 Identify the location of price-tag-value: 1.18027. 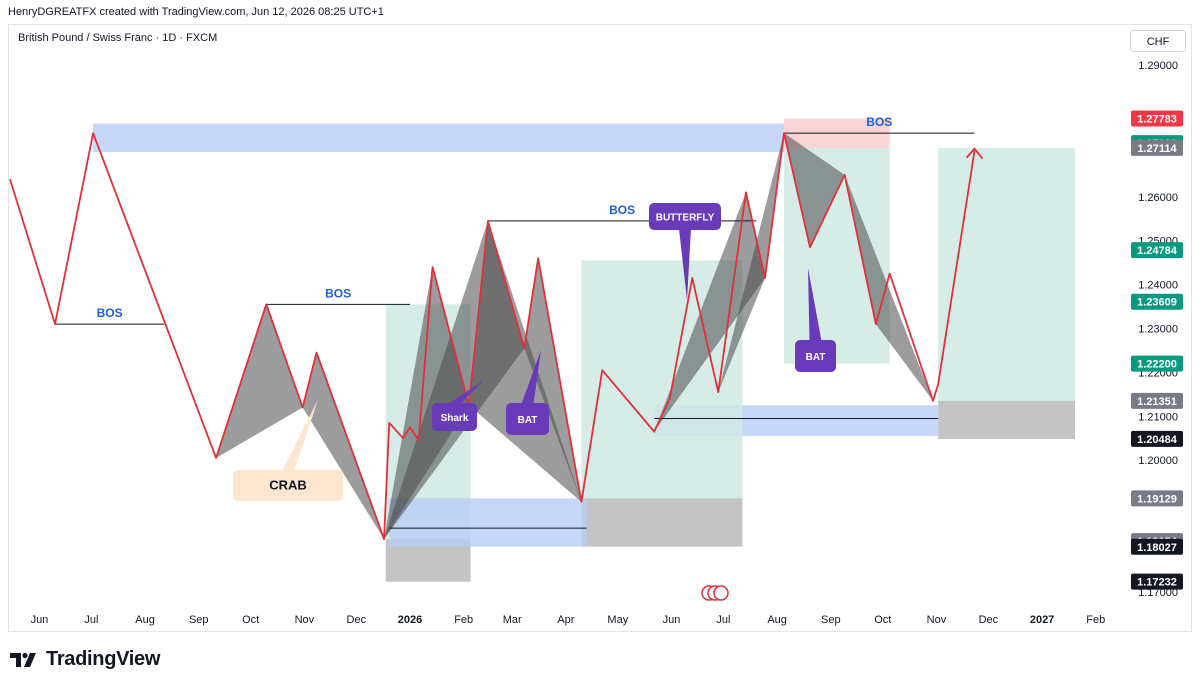
(1157, 548).